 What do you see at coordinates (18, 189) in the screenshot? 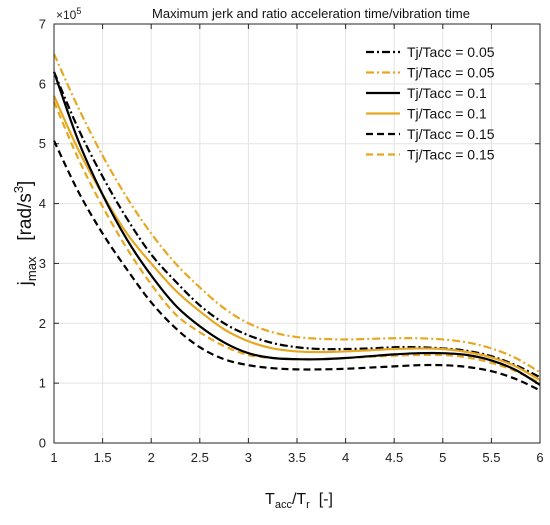
I see `y-axis-label-sup: 3` at bounding box center [18, 189].